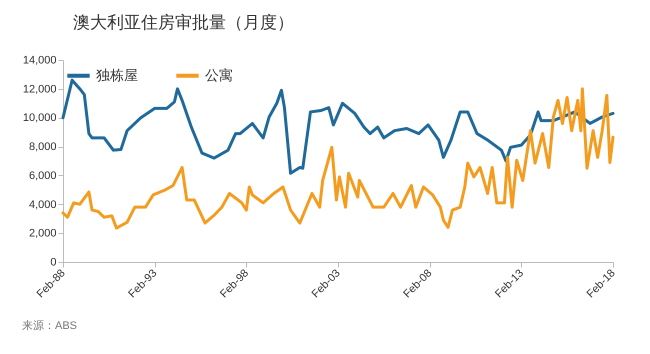 Image resolution: width=650 pixels, height=354 pixels. What do you see at coordinates (117, 74) in the screenshot?
I see `legend-label: 独栋屋` at bounding box center [117, 74].